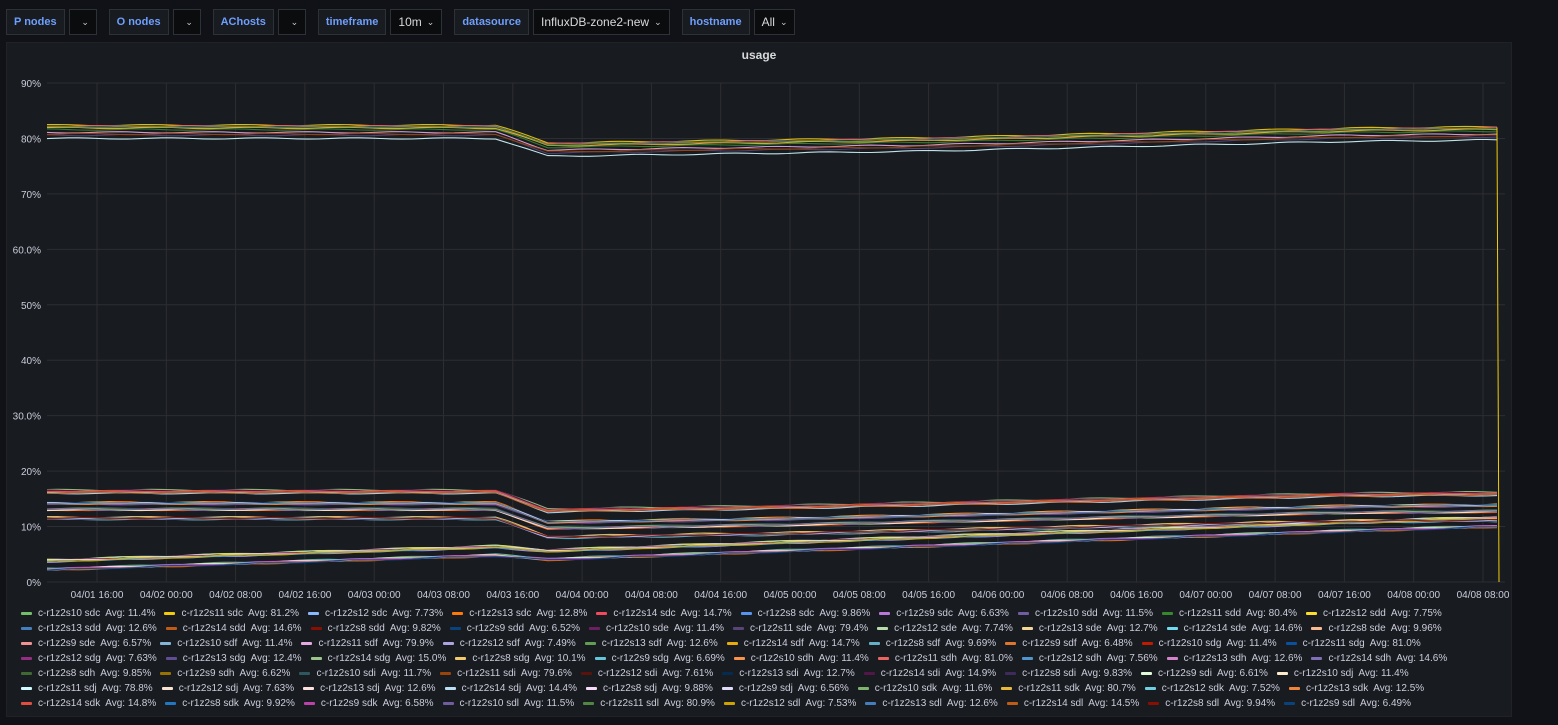 The image size is (1558, 725). What do you see at coordinates (772, 540) in the screenshot?
I see `series-line` at bounding box center [772, 540].